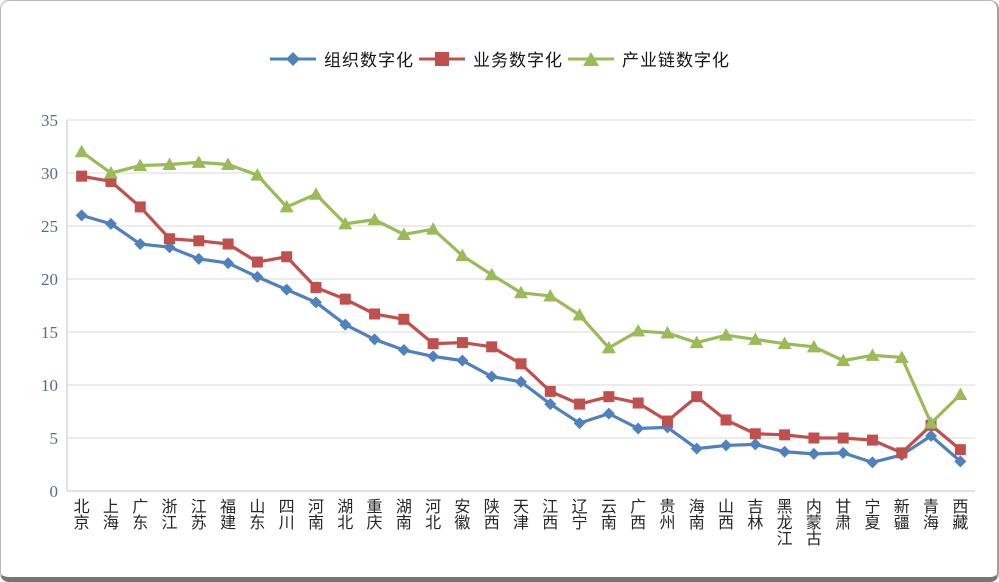 This screenshot has height=582, width=999. Describe the element at coordinates (140, 515) in the screenshot. I see `x-axis-category-label: 广东` at that location.